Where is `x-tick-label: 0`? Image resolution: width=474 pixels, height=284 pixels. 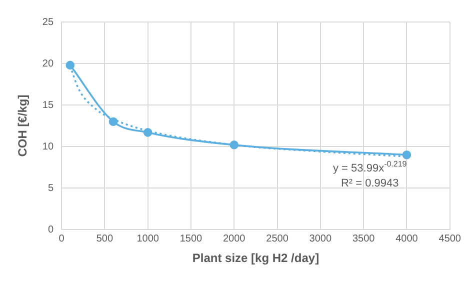
x-tick-label: 0 is located at coordinates (61, 238).